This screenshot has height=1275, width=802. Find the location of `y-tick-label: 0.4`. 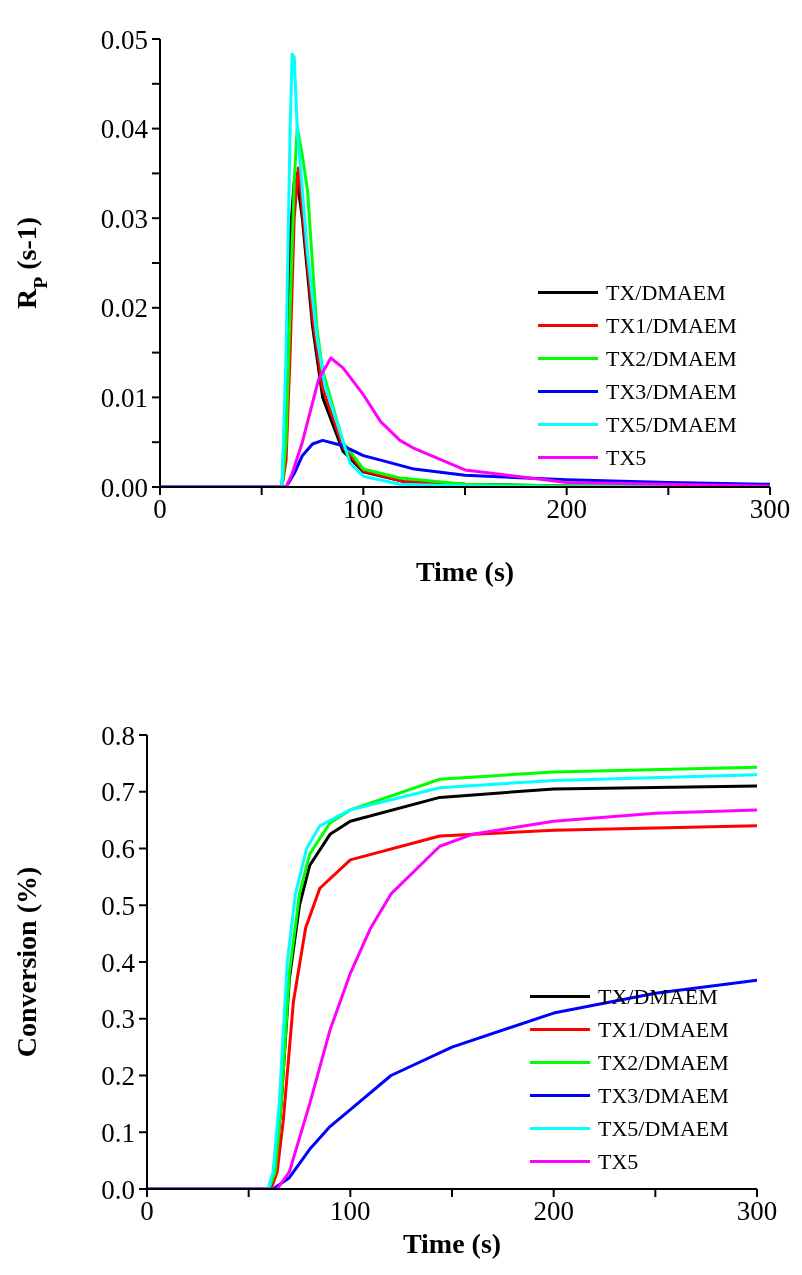

y-tick-label: 0.4 is located at coordinates (118, 962).